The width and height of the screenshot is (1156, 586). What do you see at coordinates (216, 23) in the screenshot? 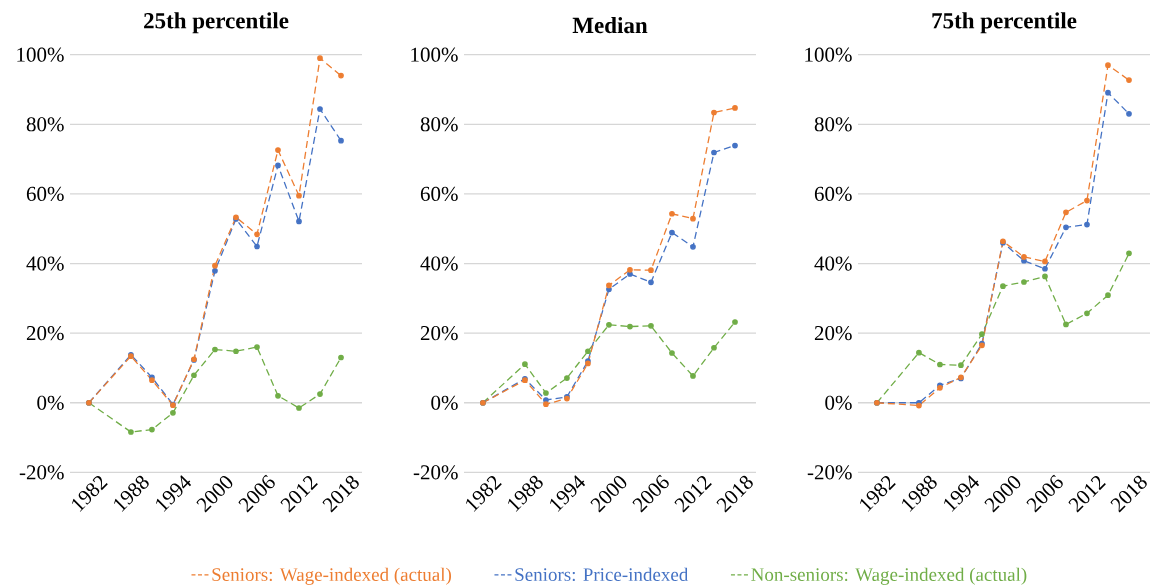
I see `chart-title: 25th percentile` at bounding box center [216, 23].